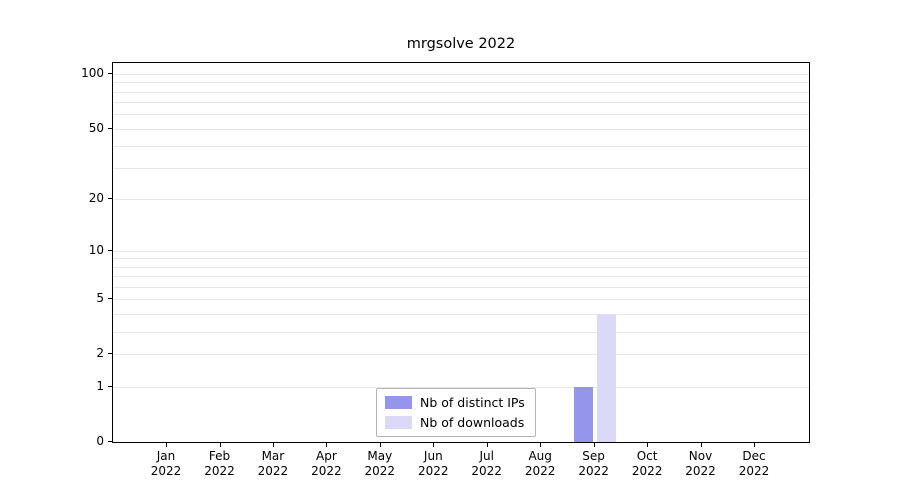  Describe the element at coordinates (398, 422) in the screenshot. I see `legend-swatch-downloads` at that location.